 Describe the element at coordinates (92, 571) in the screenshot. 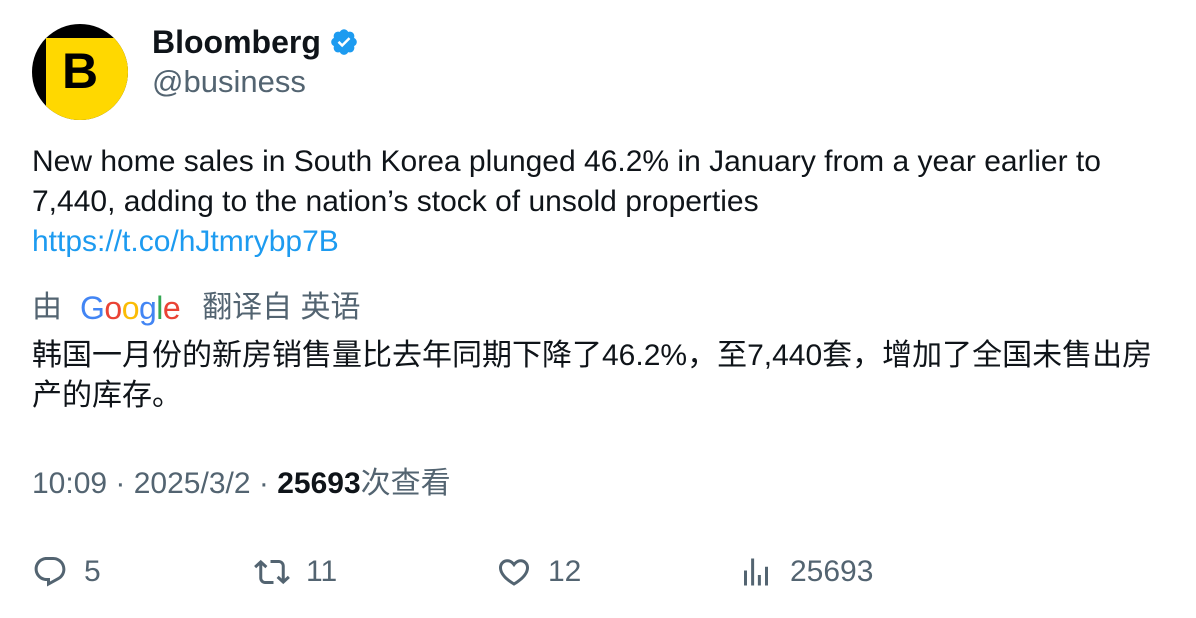

I see `reply-count: 5` at that location.